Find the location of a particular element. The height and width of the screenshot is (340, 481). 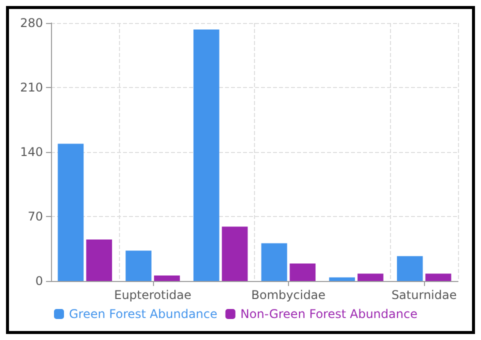

y-tick-label: 210 is located at coordinates (31, 87).